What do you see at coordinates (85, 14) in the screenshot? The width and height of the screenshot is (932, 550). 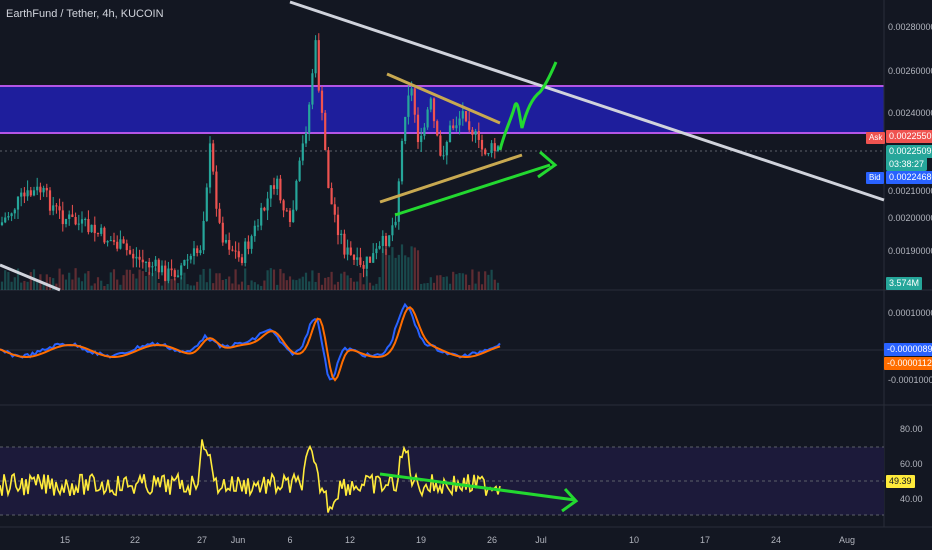 I see `symbol-title: EarthFund / Tether, 4h, KUCOIN` at bounding box center [85, 14].